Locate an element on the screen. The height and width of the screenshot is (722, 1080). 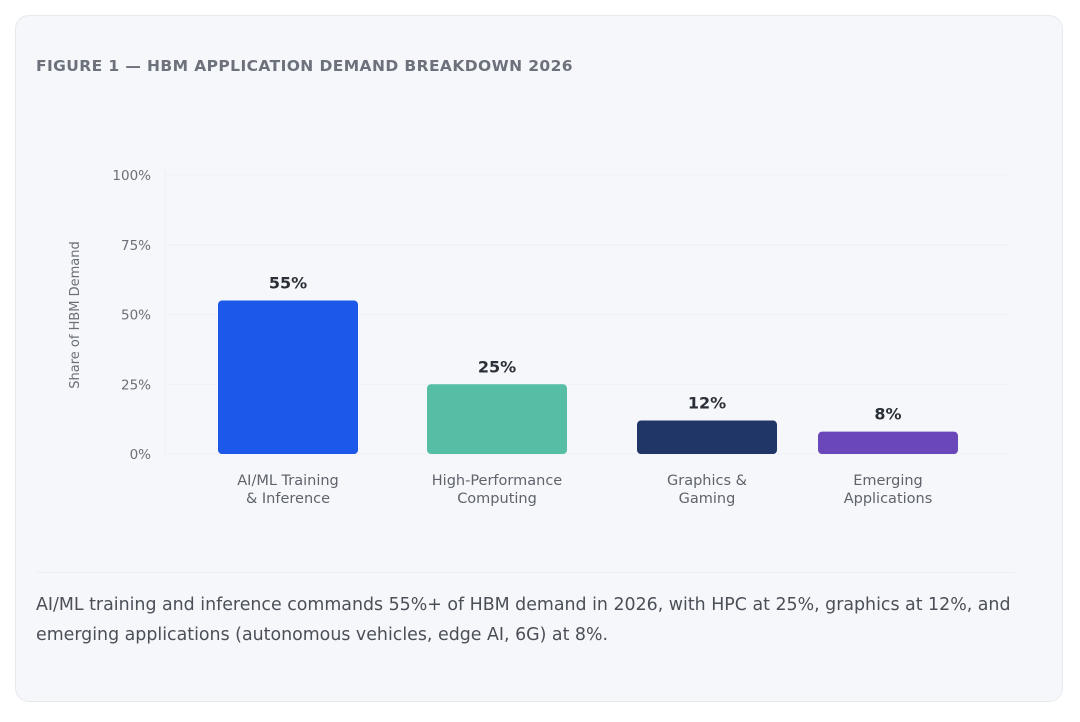
category-label: High-Performance Computing is located at coordinates (497, 490).